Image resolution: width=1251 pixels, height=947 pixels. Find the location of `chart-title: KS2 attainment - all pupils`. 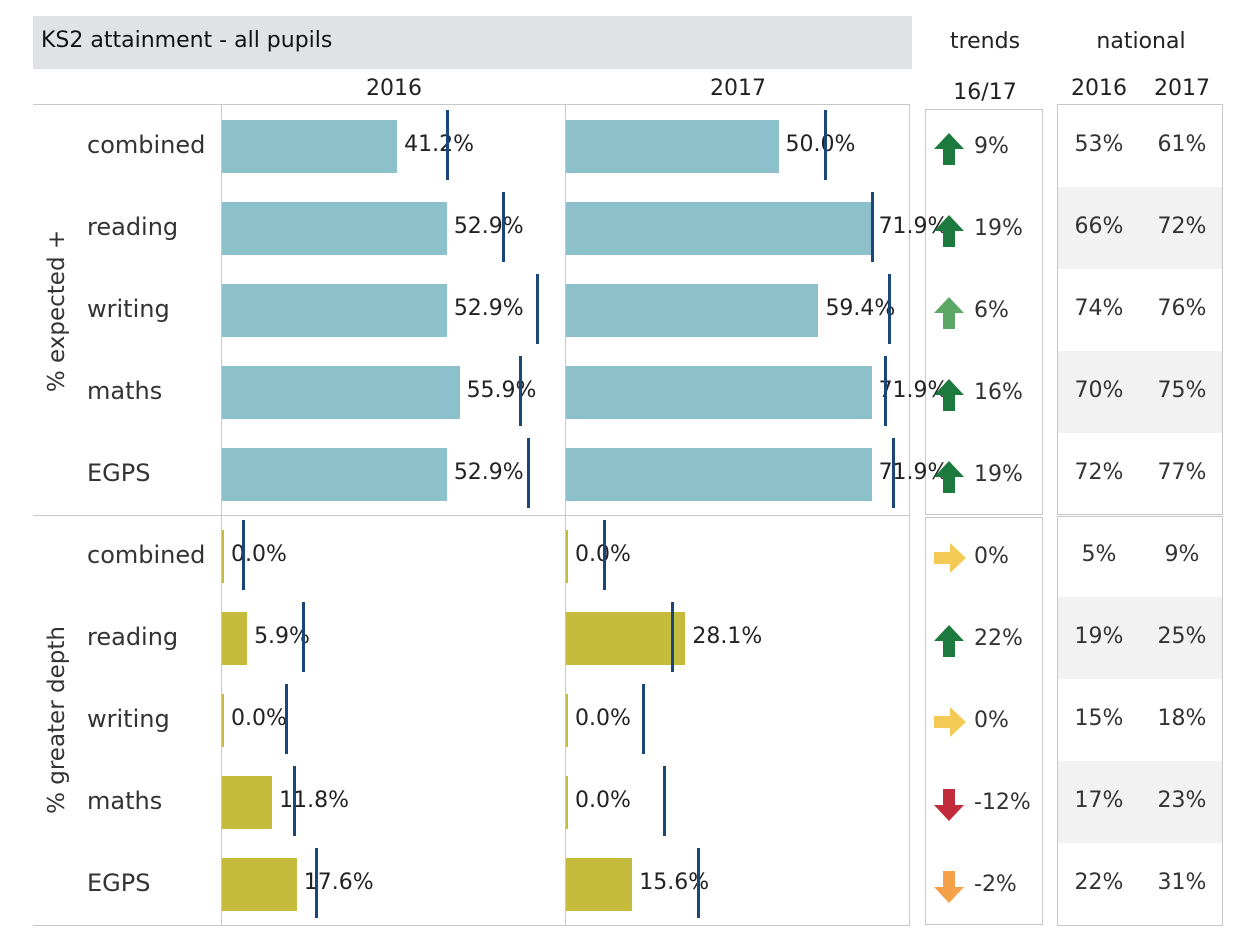

chart-title: KS2 attainment - all pupils is located at coordinates (187, 40).